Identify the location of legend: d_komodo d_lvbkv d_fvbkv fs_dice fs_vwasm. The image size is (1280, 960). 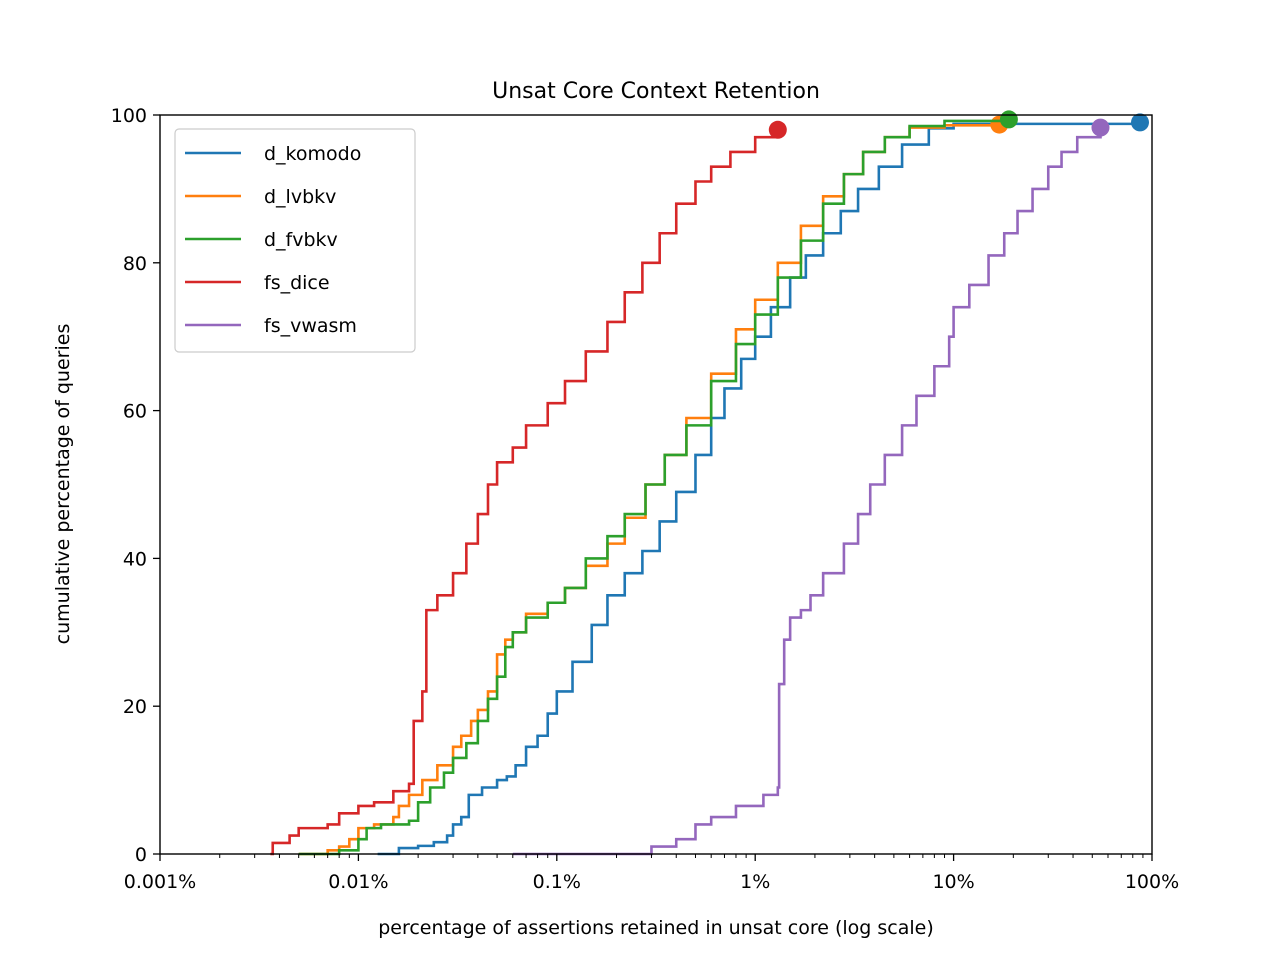
(295, 240).